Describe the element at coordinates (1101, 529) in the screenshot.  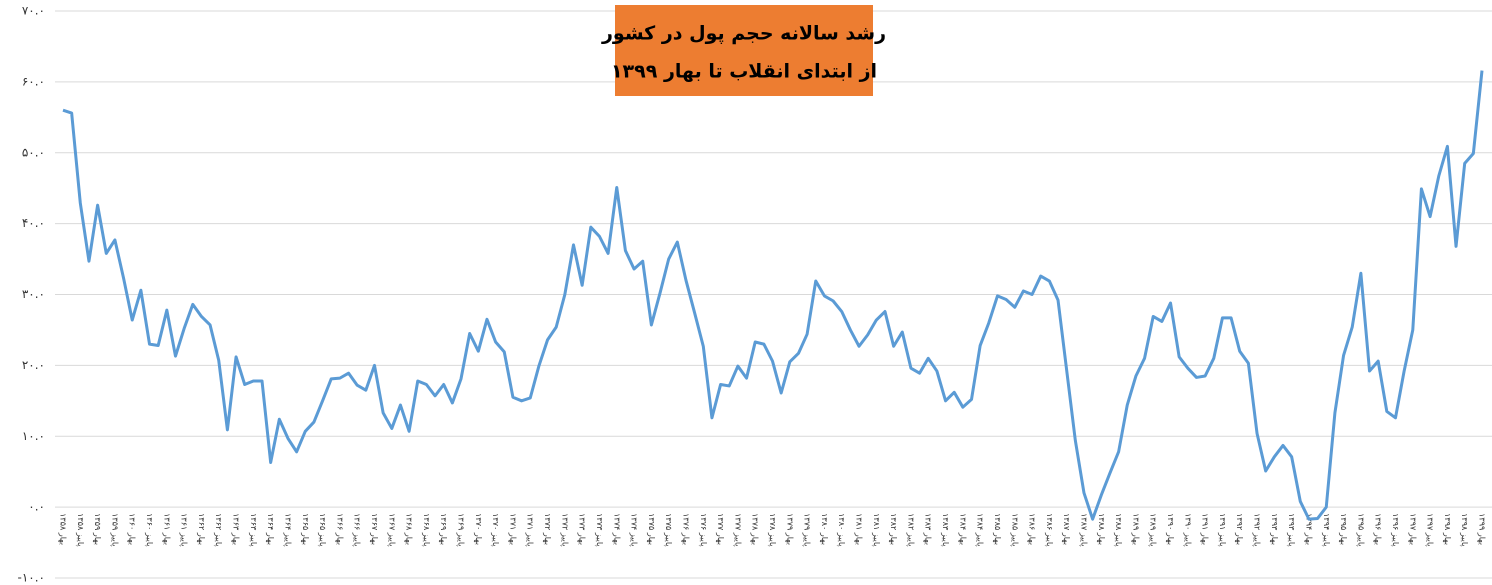
I see `x-tick-label: بهار ۱۳۸۸` at that location.